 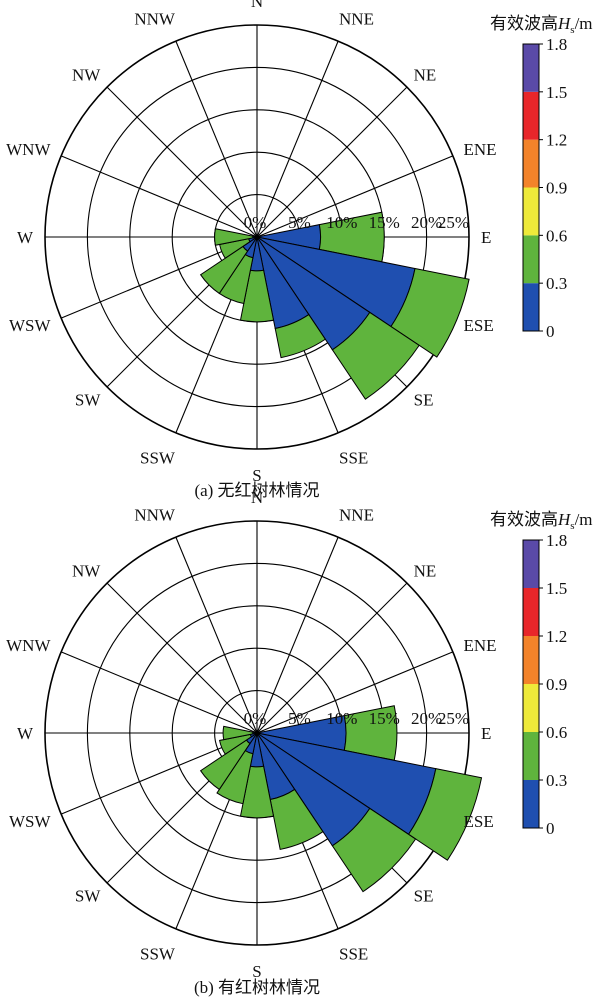 I want to click on direction-label-nnw: NNW, so click(x=155, y=515).